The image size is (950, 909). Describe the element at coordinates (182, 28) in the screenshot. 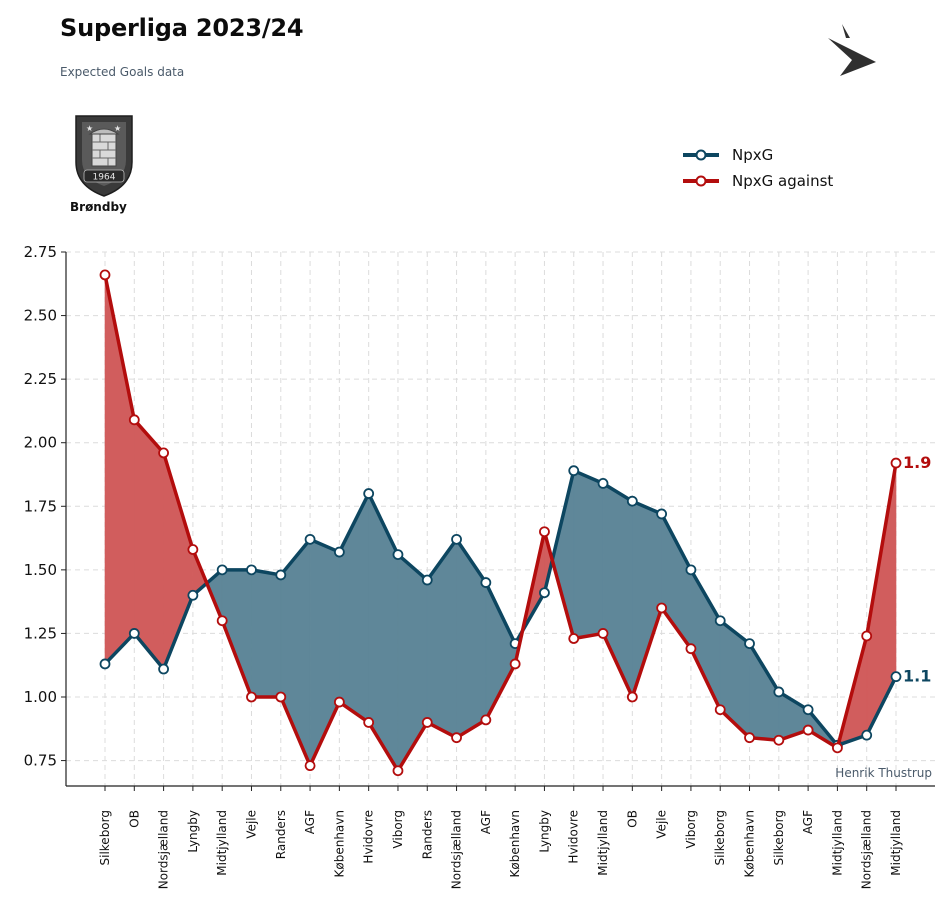

I see `chart-title: Superliga 2023/24` at that location.